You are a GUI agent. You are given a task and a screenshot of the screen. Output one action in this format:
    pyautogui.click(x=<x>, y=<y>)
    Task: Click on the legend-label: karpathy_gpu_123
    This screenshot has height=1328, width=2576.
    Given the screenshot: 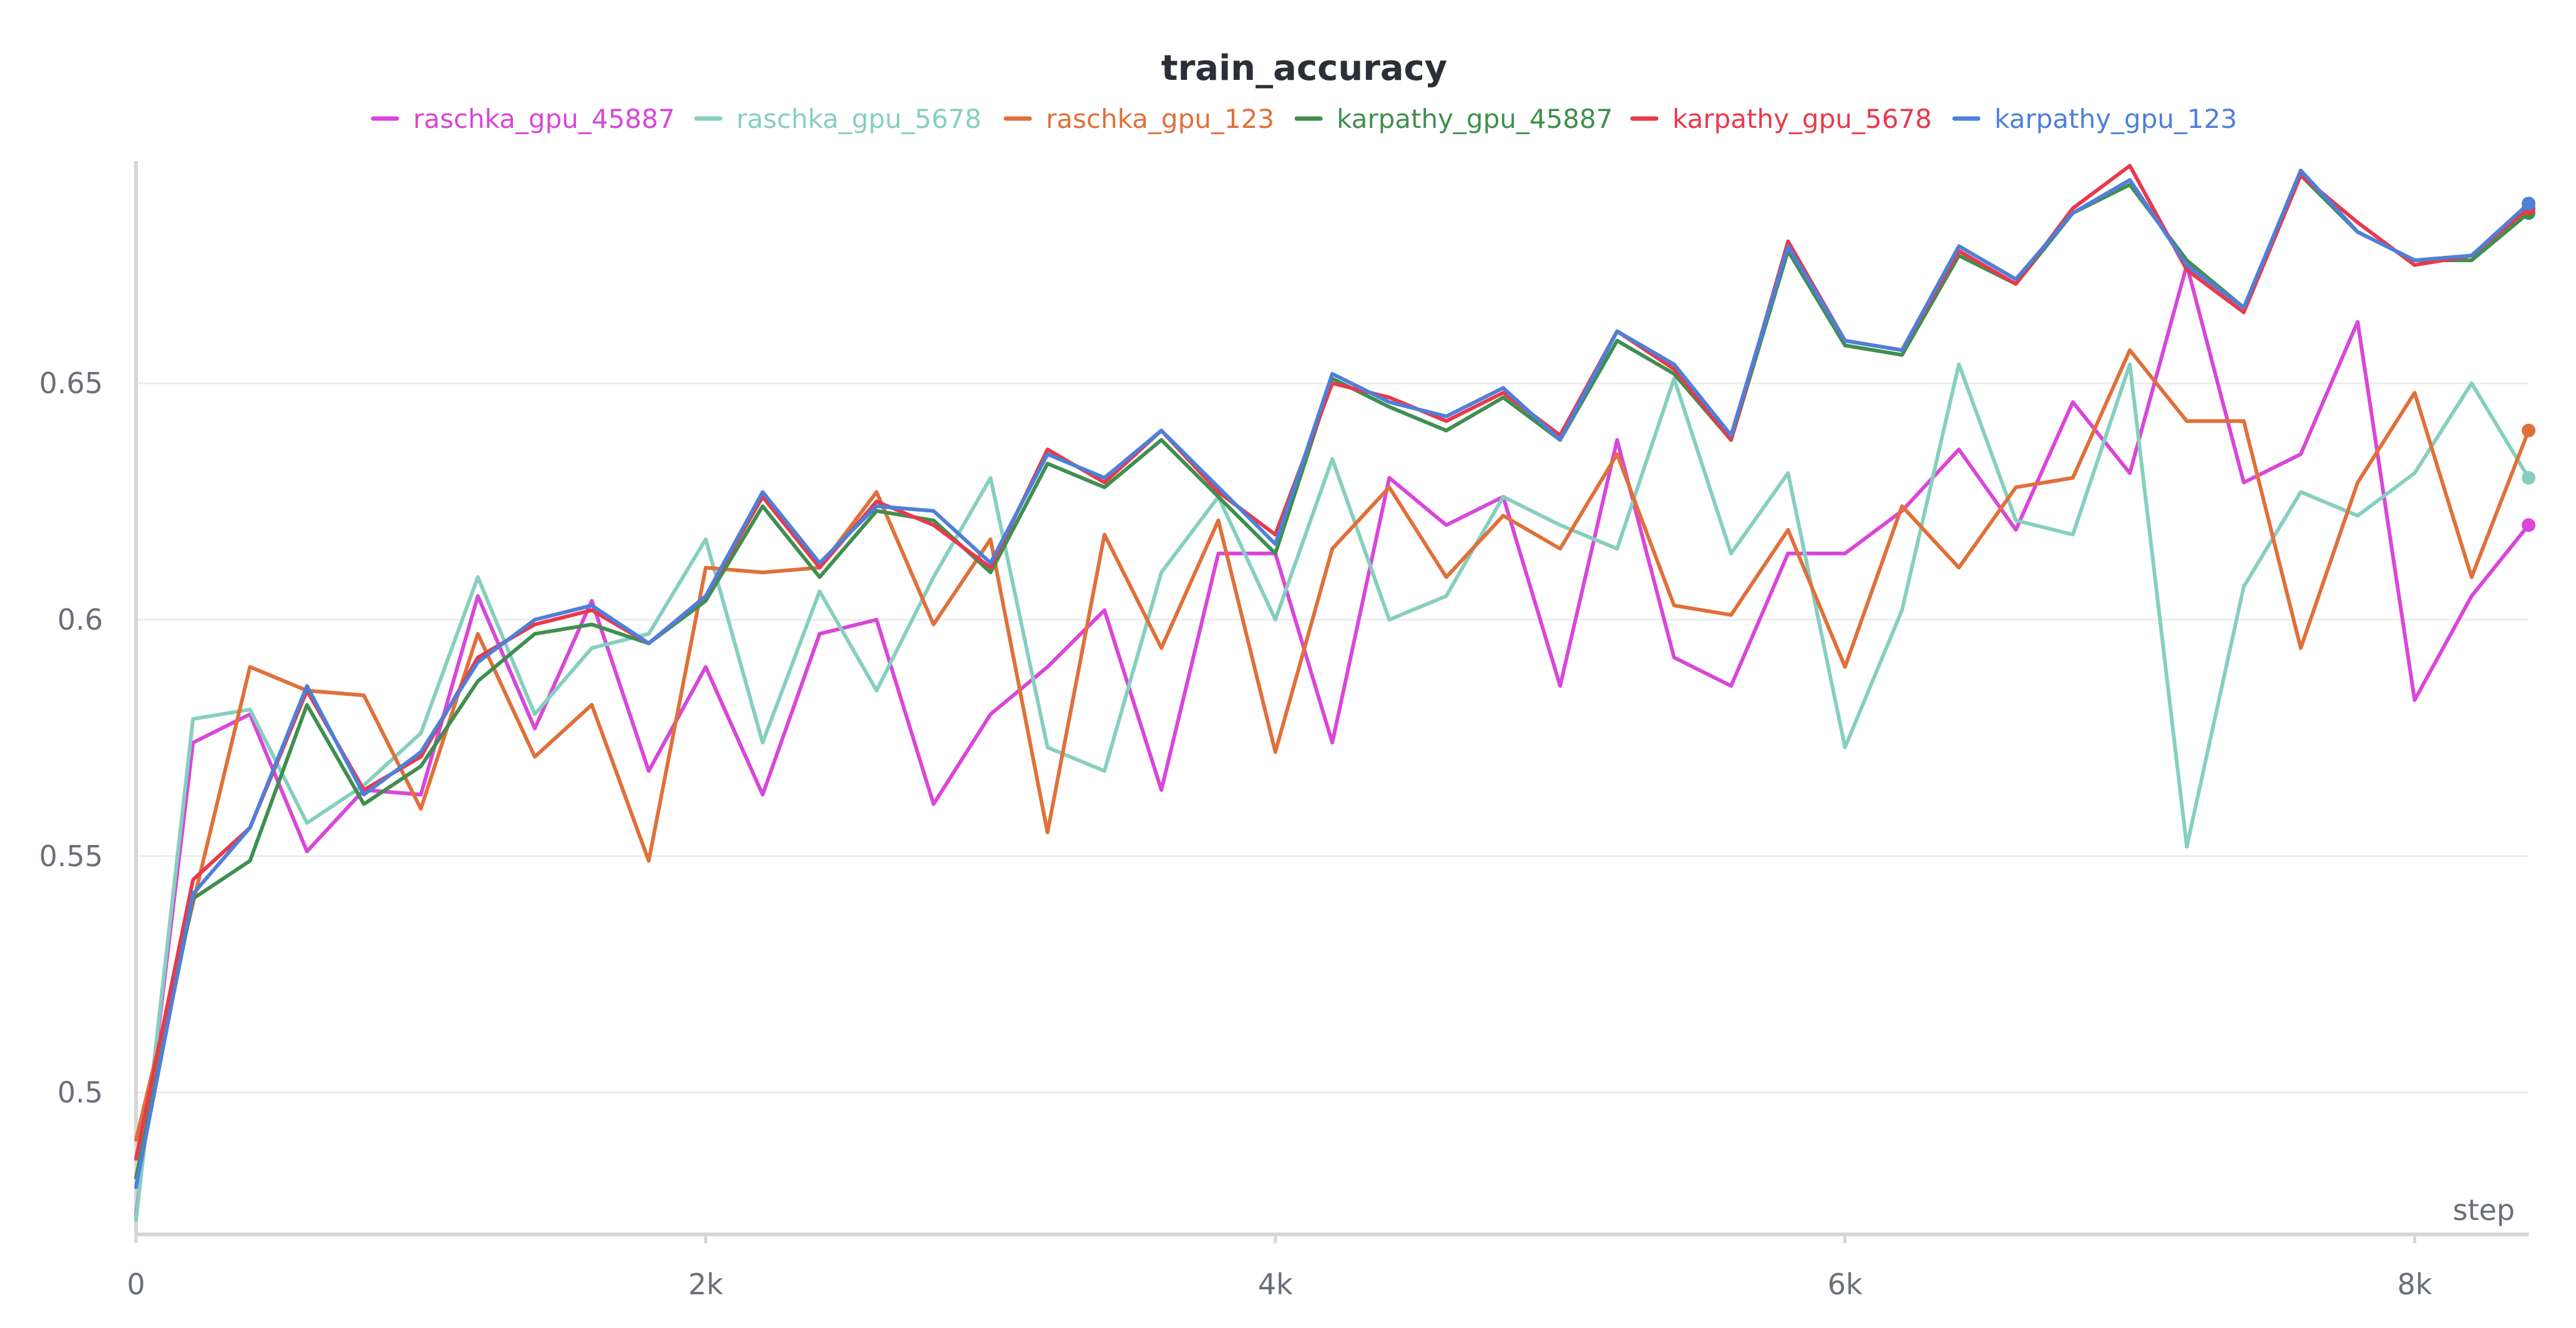 What is the action you would take?
    pyautogui.click(x=2115, y=119)
    